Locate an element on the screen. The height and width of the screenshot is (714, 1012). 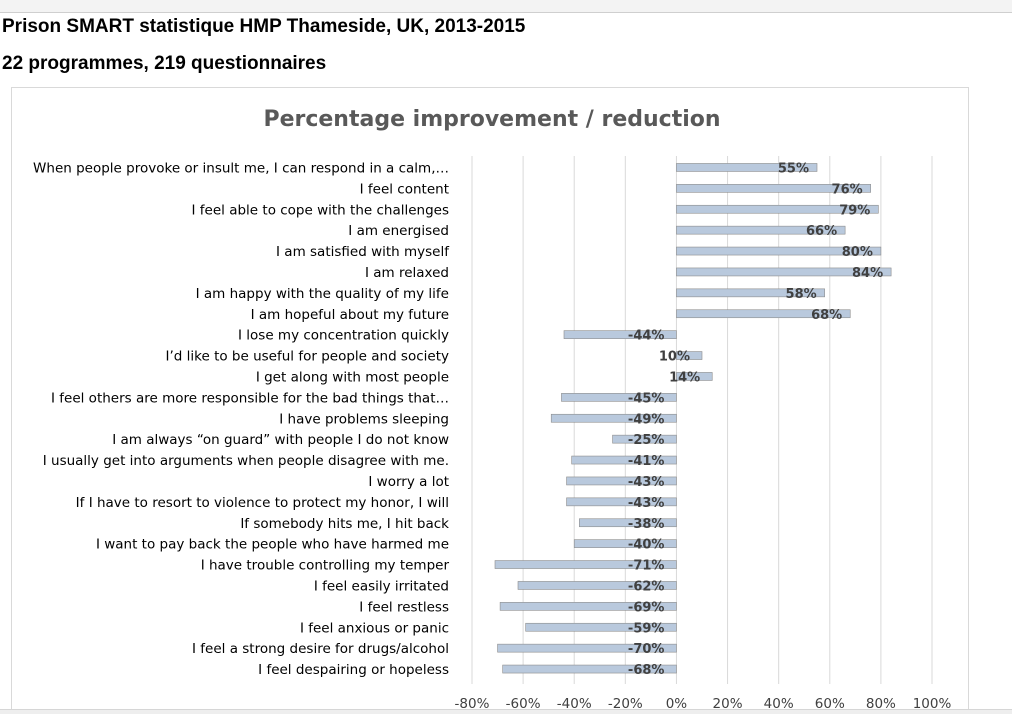
data-label: 14% is located at coordinates (684, 377).